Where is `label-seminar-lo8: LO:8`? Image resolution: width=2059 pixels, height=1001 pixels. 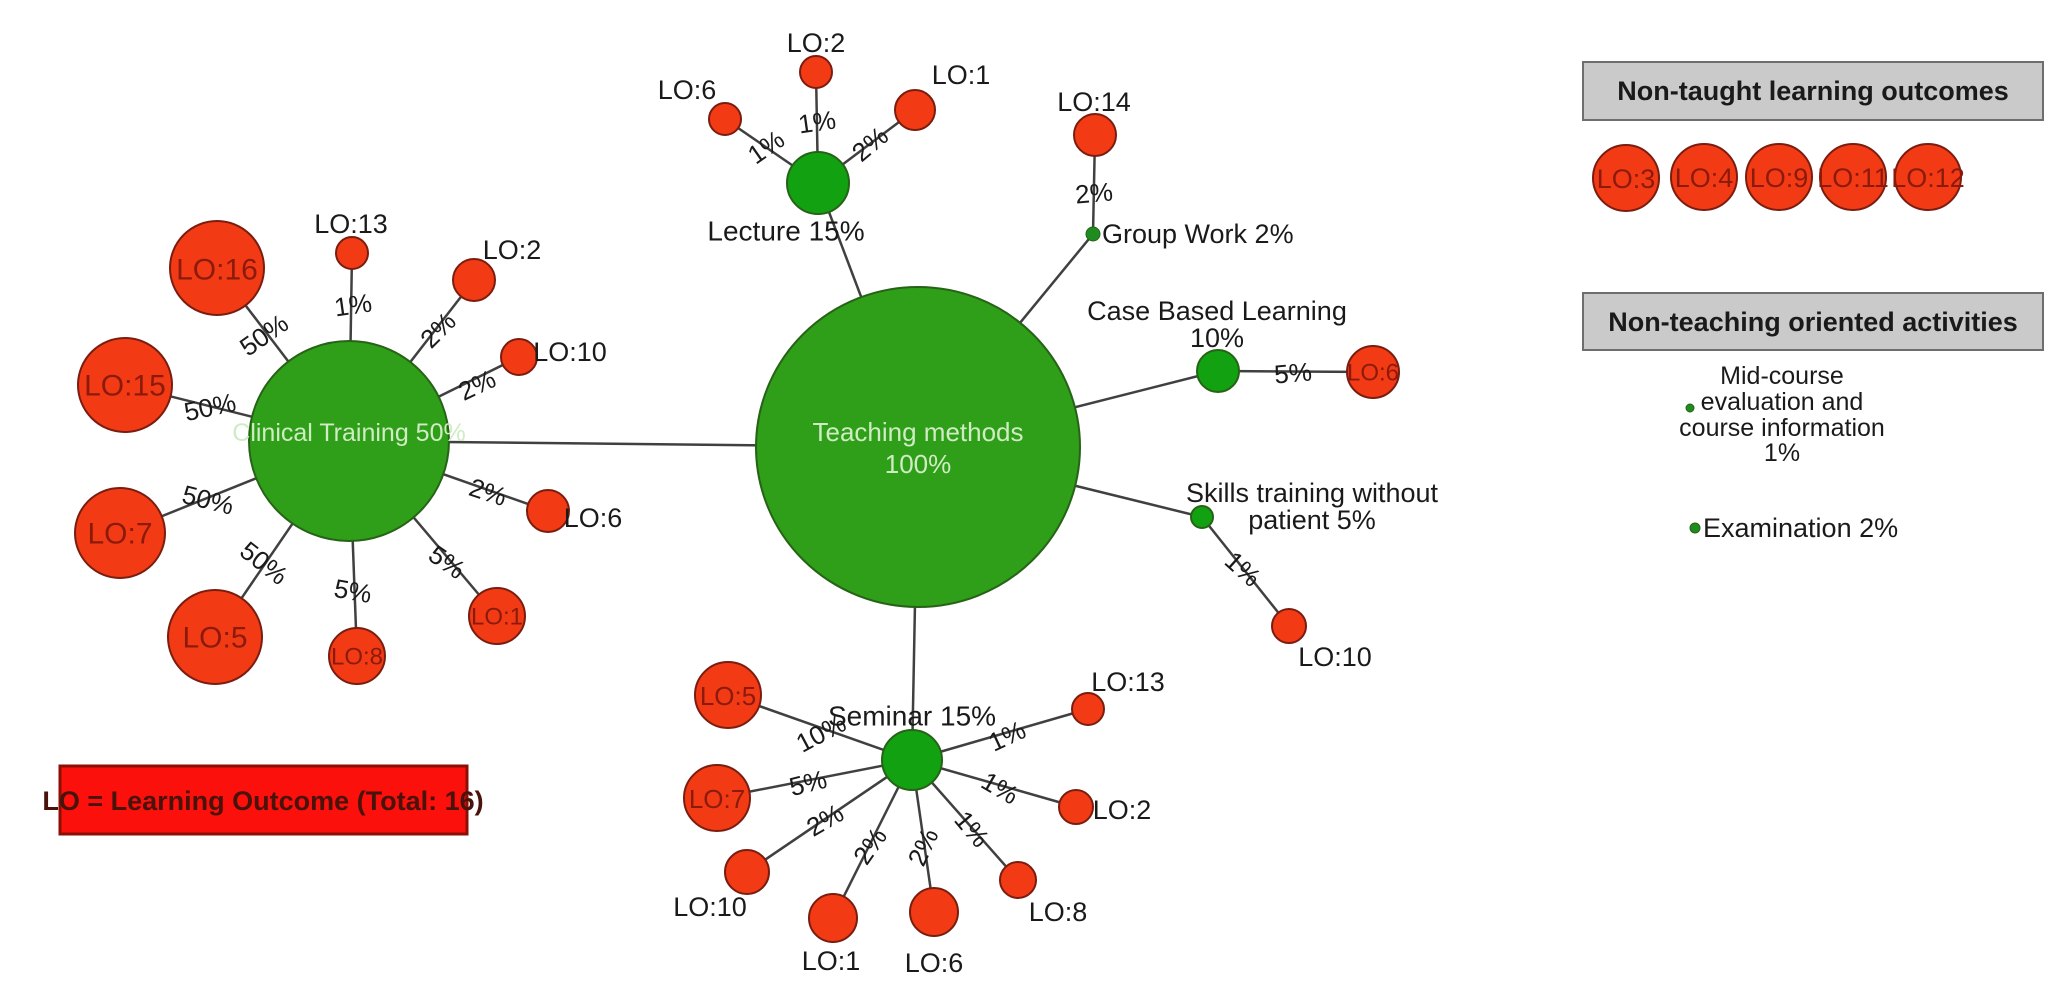 label-seminar-lo8: LO:8 is located at coordinates (1058, 912).